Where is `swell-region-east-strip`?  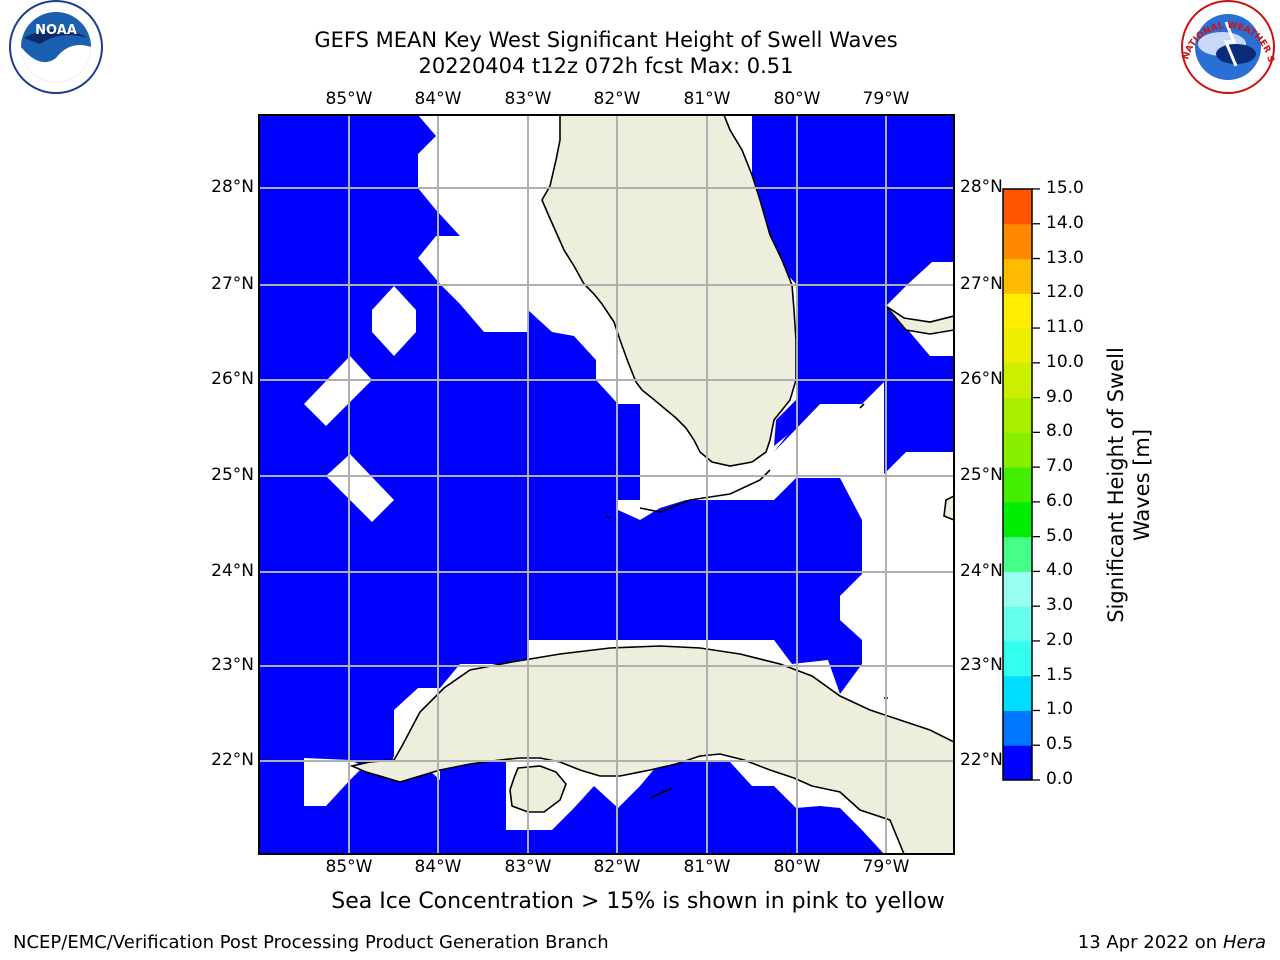 swell-region-east-strip is located at coordinates (830, 333).